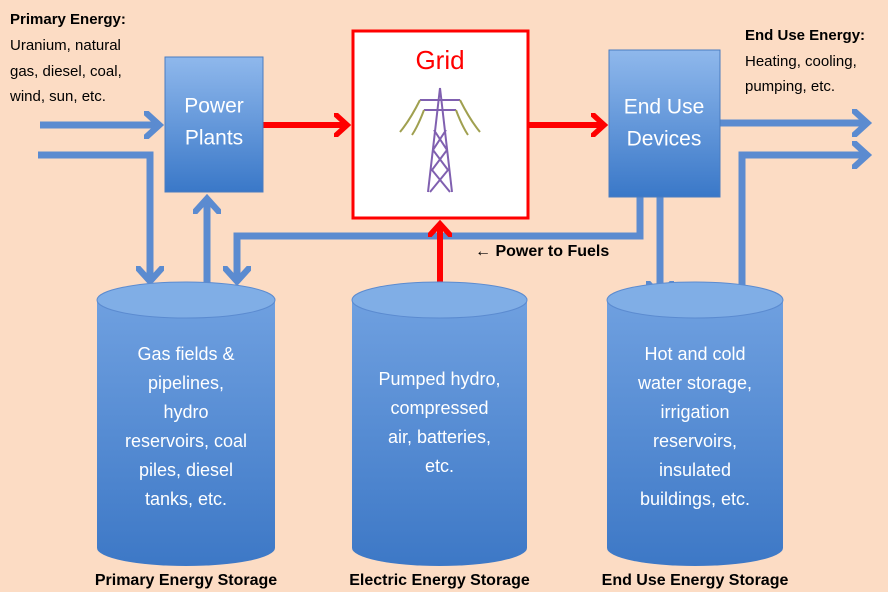 Image resolution: width=888 pixels, height=592 pixels. I want to click on storage-text: compressed, so click(439, 408).